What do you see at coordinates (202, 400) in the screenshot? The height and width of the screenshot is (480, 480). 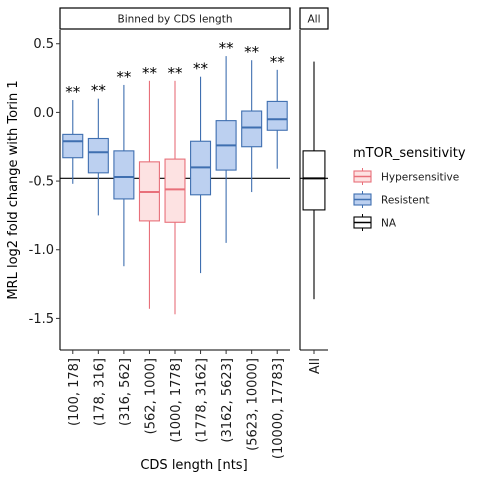 I see `x-tick-label: (1778, 3162]` at bounding box center [202, 400].